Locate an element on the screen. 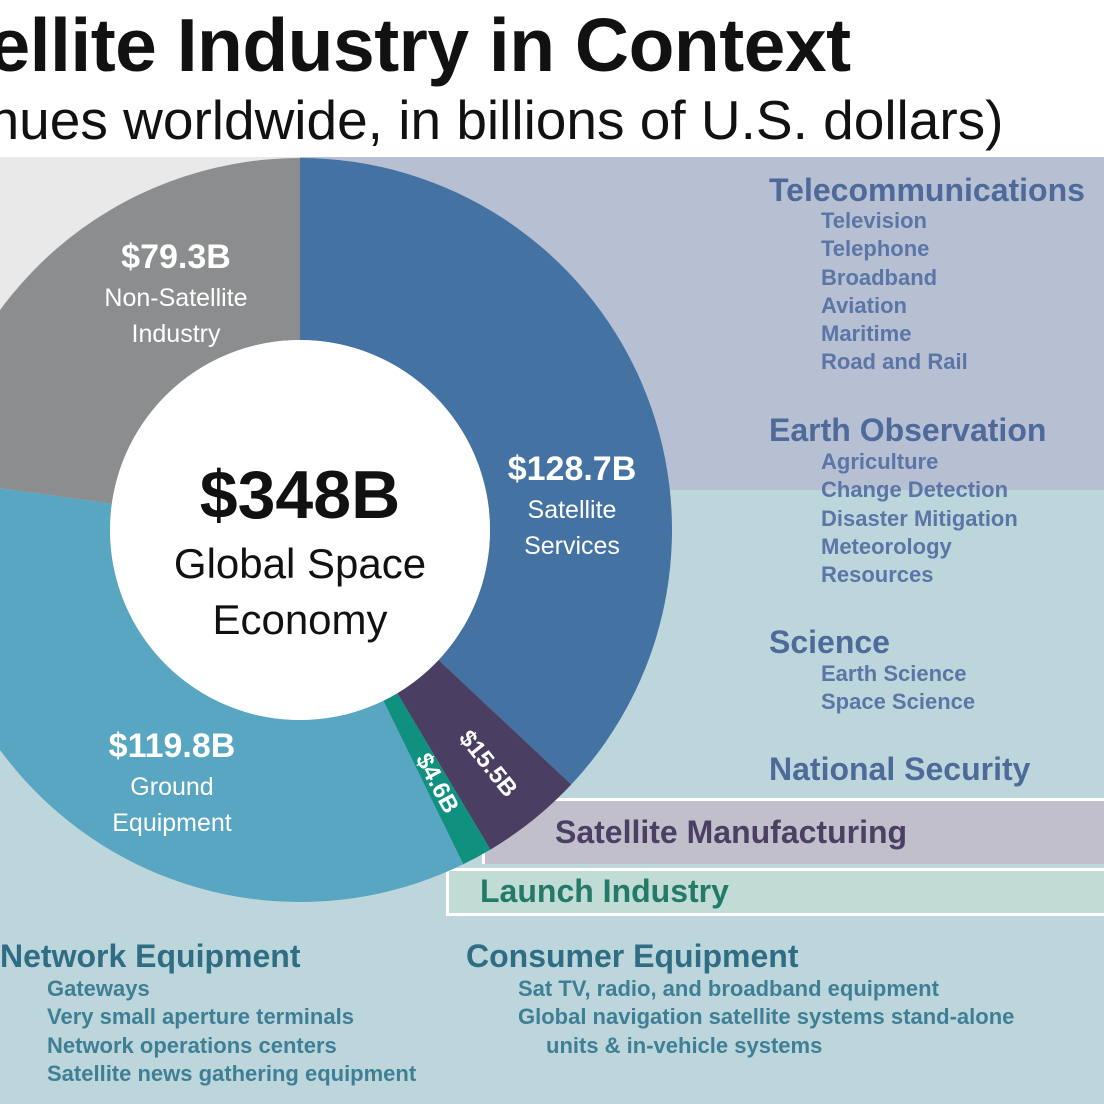 This screenshot has height=1104, width=1104. list-item: Road and Rail is located at coordinates (894, 362).